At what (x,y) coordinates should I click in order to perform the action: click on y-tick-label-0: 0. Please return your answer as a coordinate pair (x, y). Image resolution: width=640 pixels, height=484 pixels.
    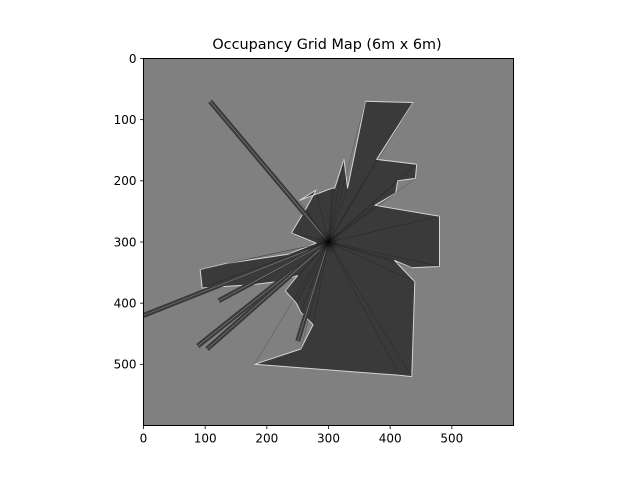
    Looking at the image, I should click on (133, 59).